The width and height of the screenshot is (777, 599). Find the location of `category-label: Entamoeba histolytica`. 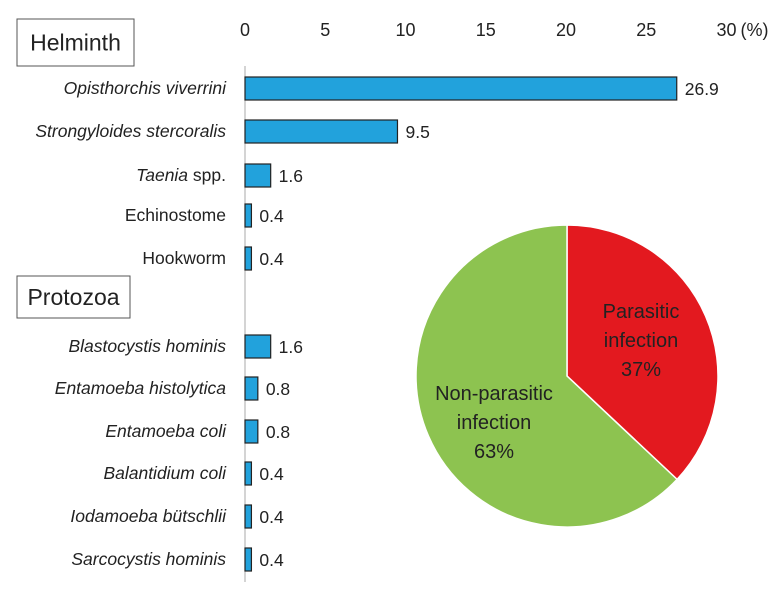

category-label: Entamoeba histolytica is located at coordinates (140, 388).